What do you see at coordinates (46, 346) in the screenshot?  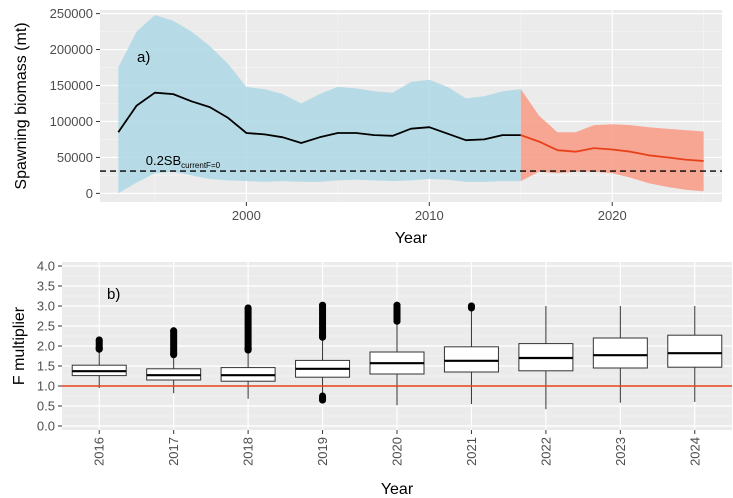 I see `y-tick-label: 2.0` at bounding box center [46, 346].